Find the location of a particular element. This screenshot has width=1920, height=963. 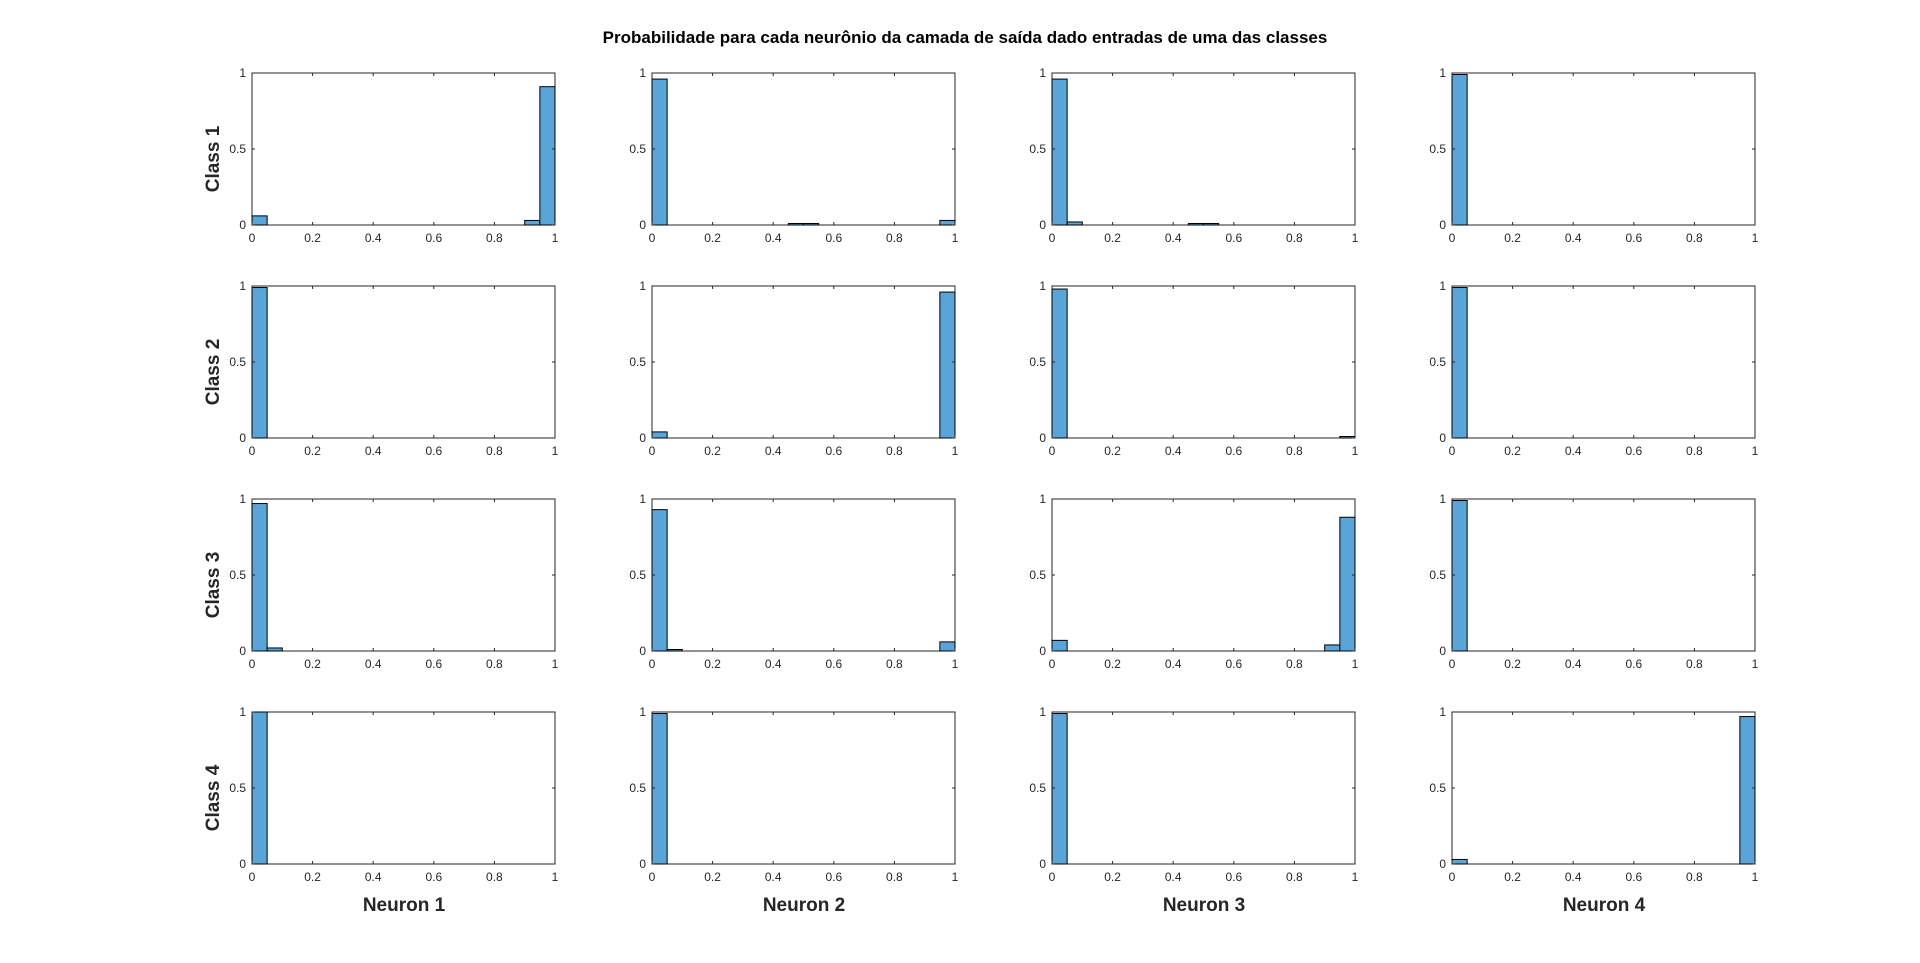

panel-class-3-neuron-4: 0 0.2 0.4 0.6 0.8 1 0 0.5 1 is located at coordinates (1593, 581).